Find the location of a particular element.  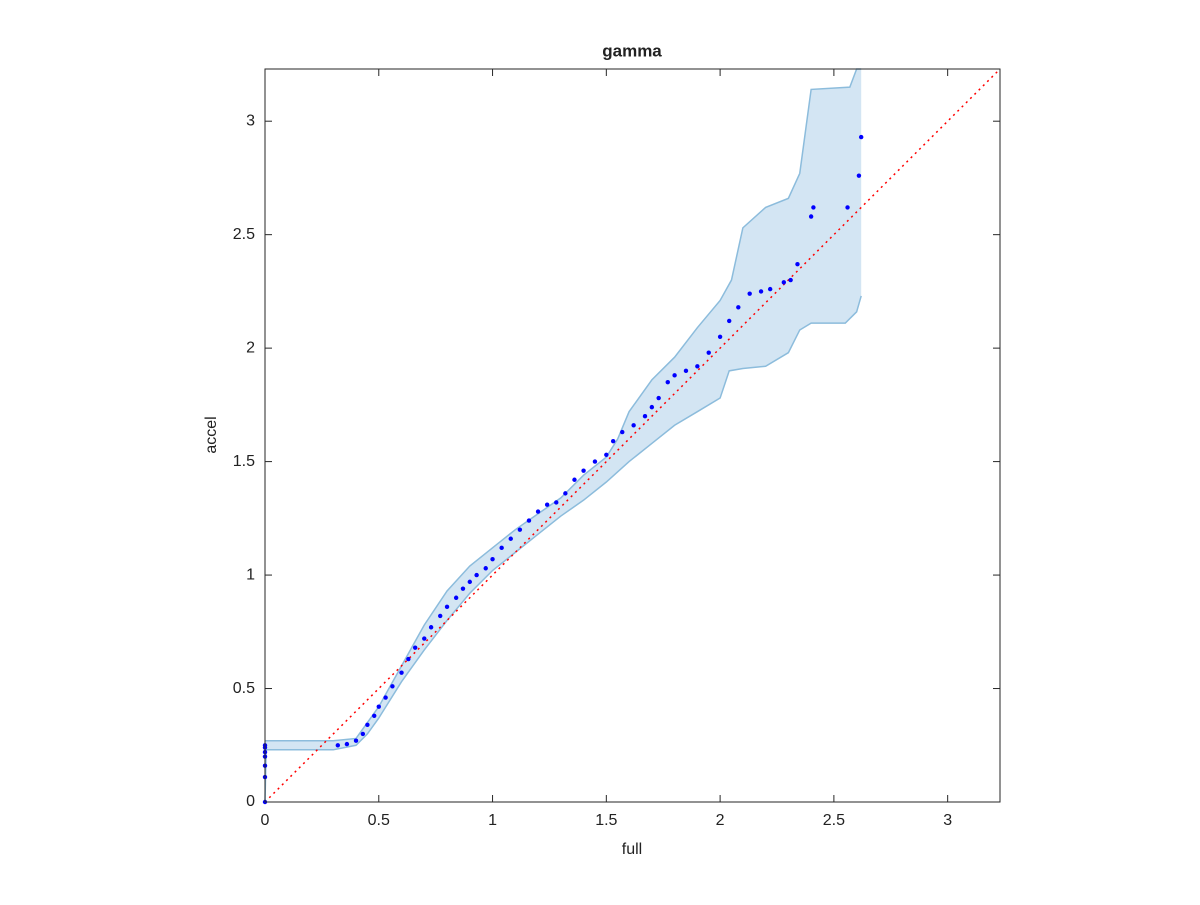

y-tick-label: 0 is located at coordinates (250, 801).